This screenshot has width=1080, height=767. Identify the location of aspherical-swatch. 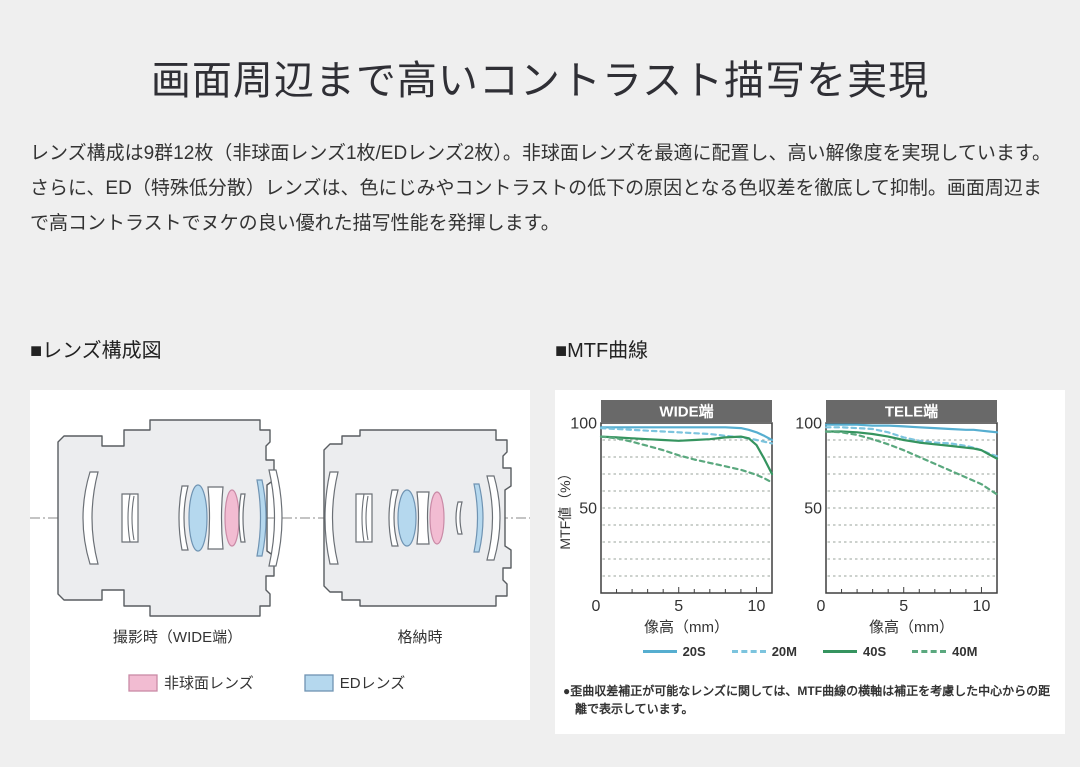
(143, 682).